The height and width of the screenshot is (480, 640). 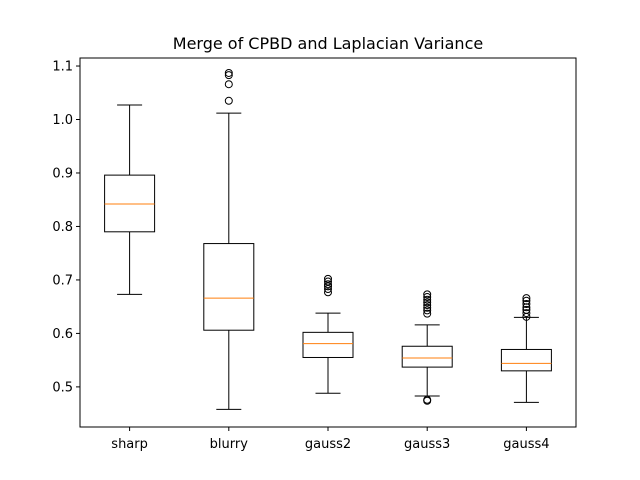 What do you see at coordinates (62, 280) in the screenshot?
I see `y-tick-label: 0.7` at bounding box center [62, 280].